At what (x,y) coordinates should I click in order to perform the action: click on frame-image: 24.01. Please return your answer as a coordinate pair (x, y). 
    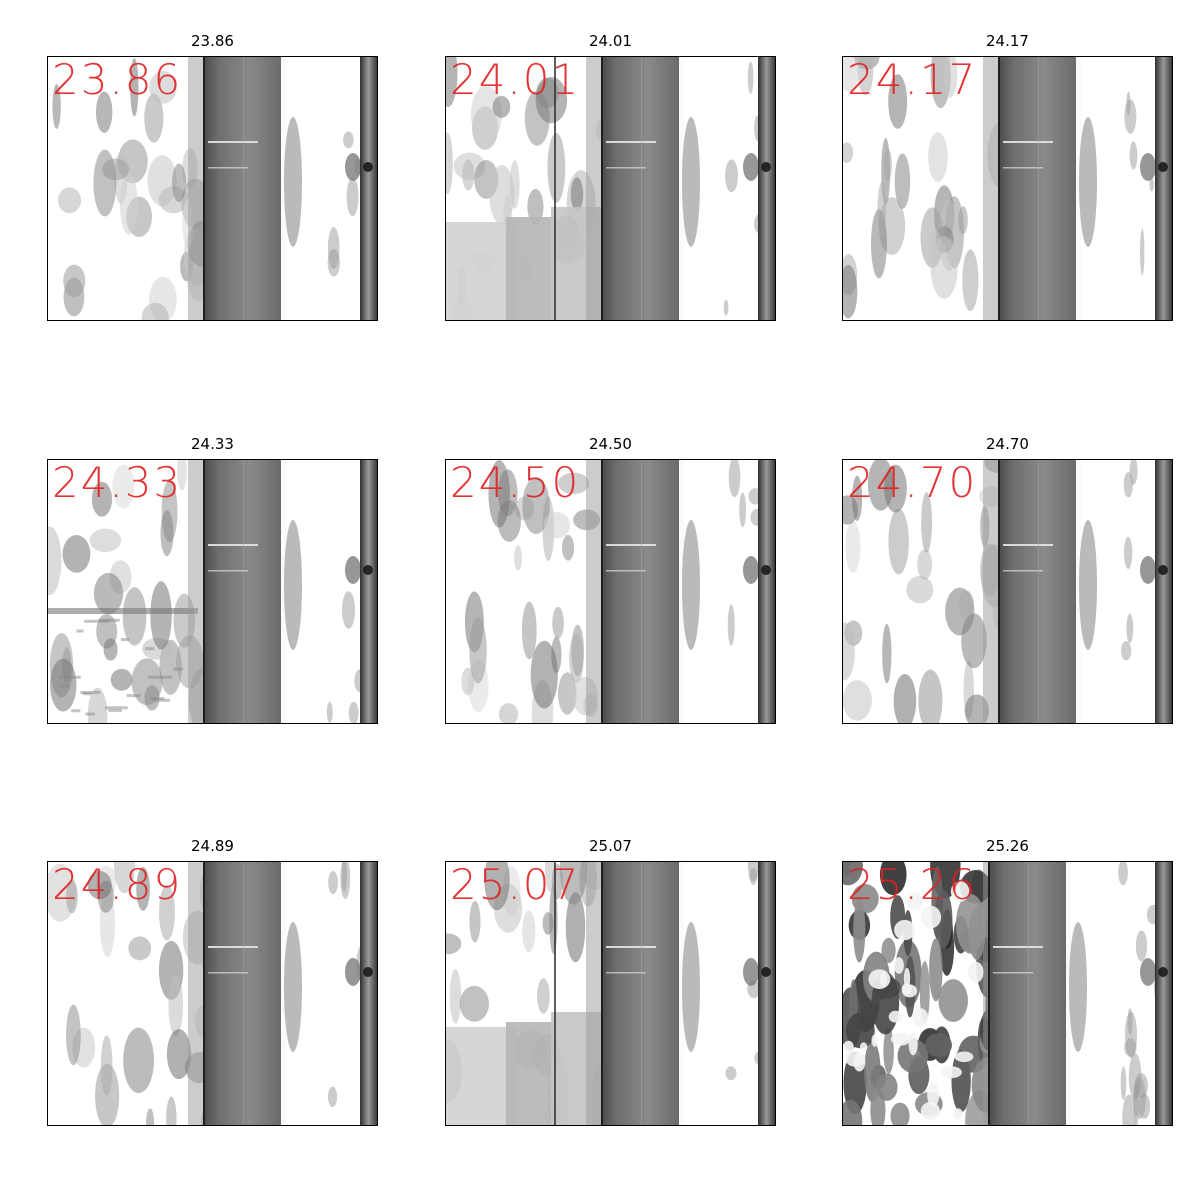
    Looking at the image, I should click on (610, 188).